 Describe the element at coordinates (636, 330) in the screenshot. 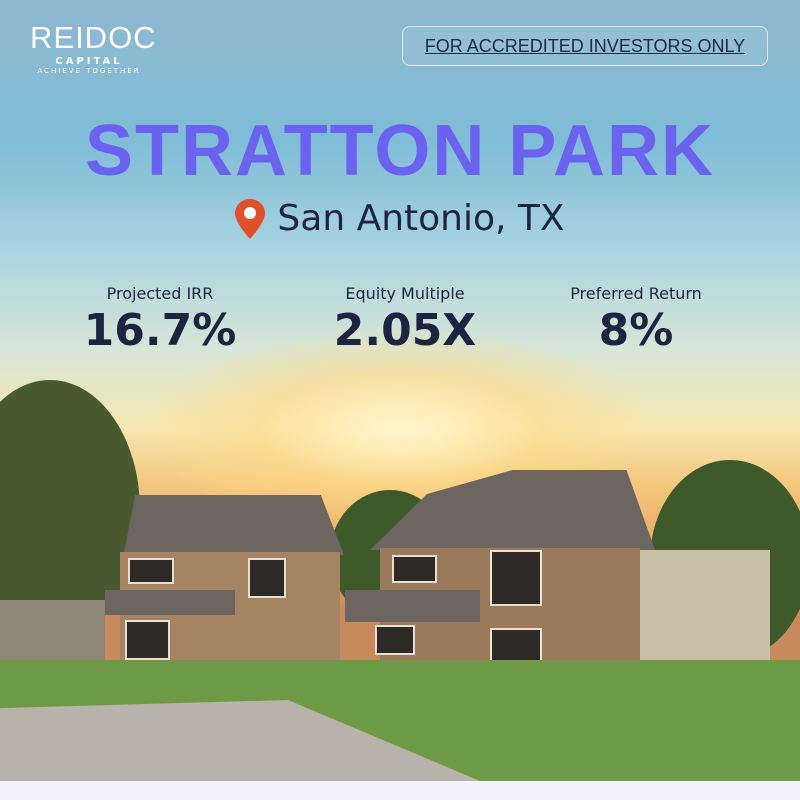

I see `stat-value: 8%` at that location.